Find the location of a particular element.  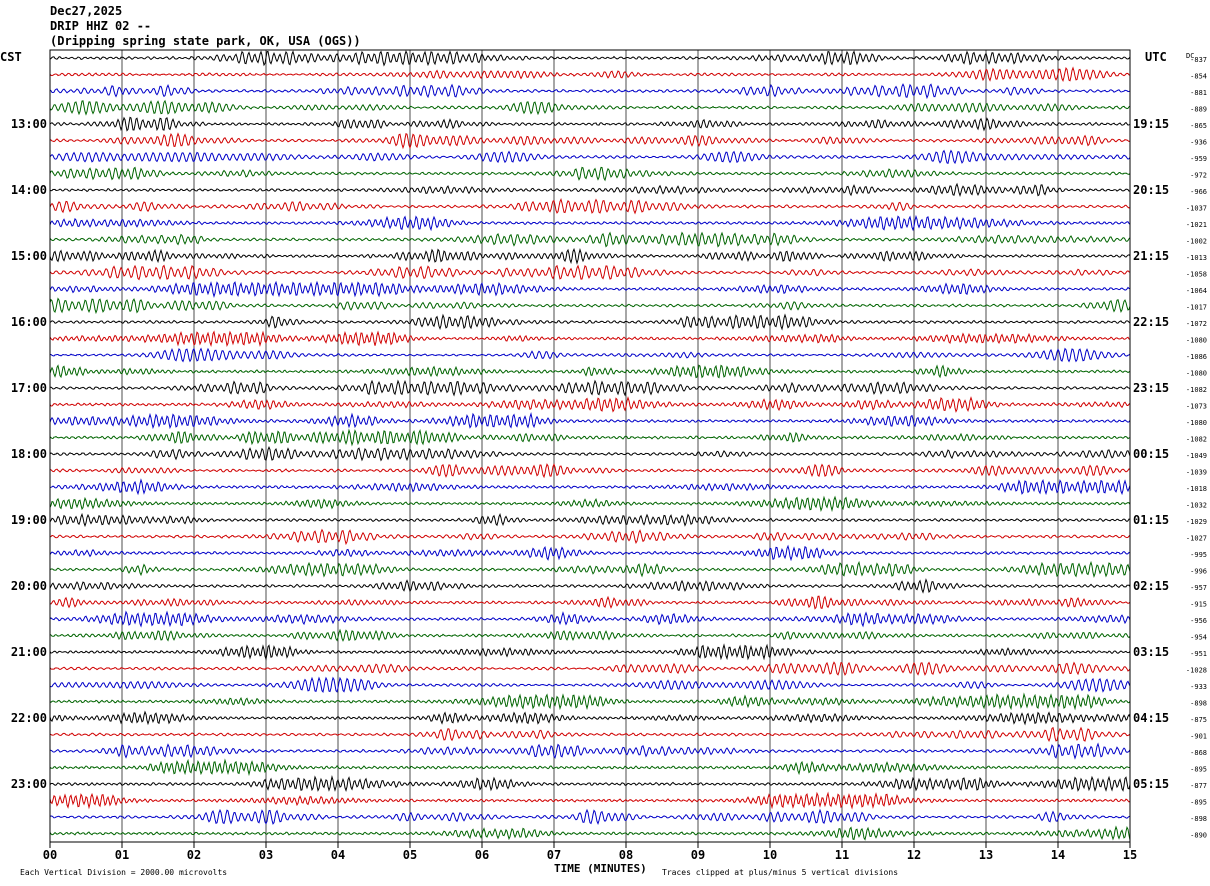

dc-offset-label: -868 is located at coordinates (1198, 753).